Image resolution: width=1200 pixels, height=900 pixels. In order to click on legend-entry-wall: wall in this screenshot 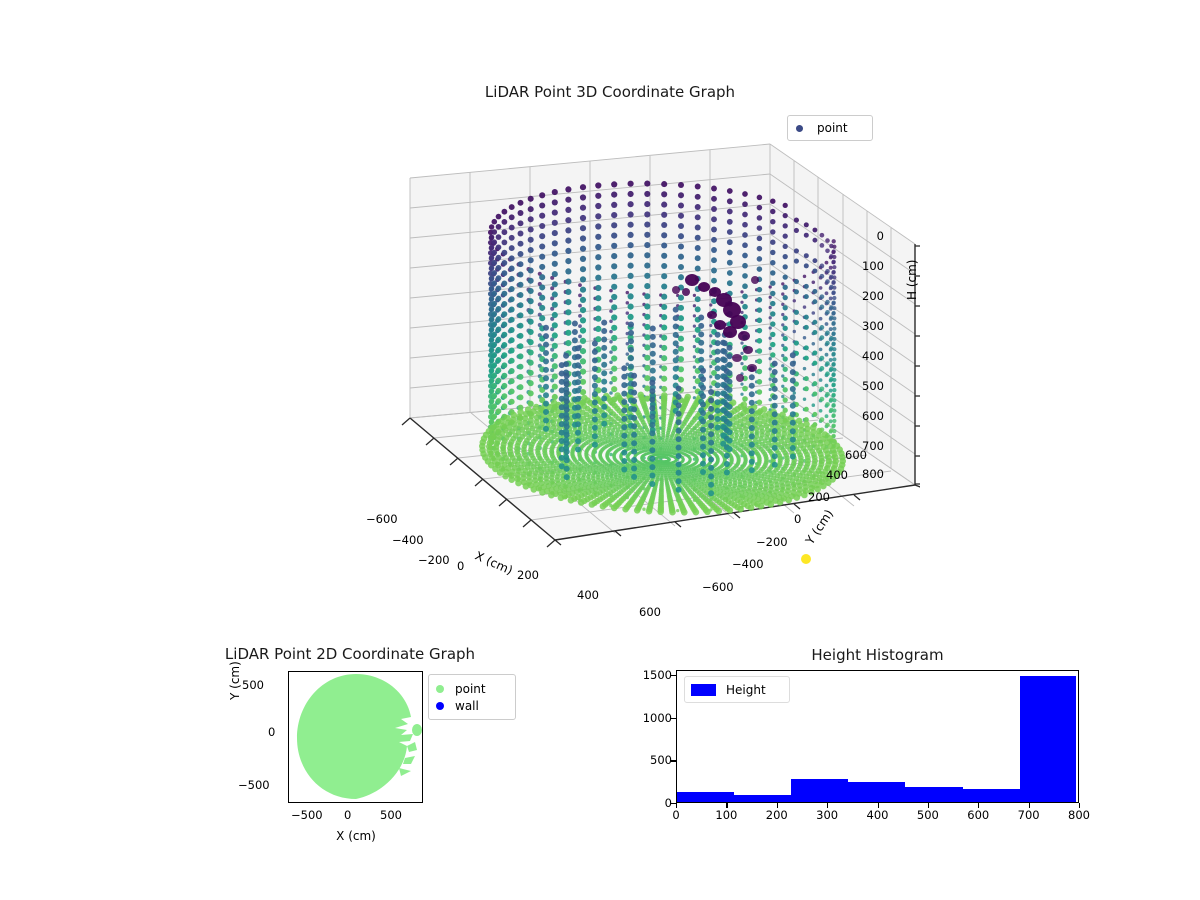, I will do `click(472, 705)`.